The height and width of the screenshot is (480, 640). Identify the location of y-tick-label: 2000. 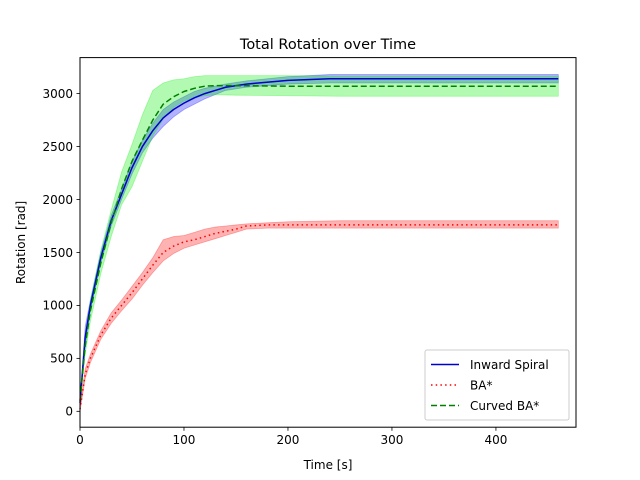
(57, 200).